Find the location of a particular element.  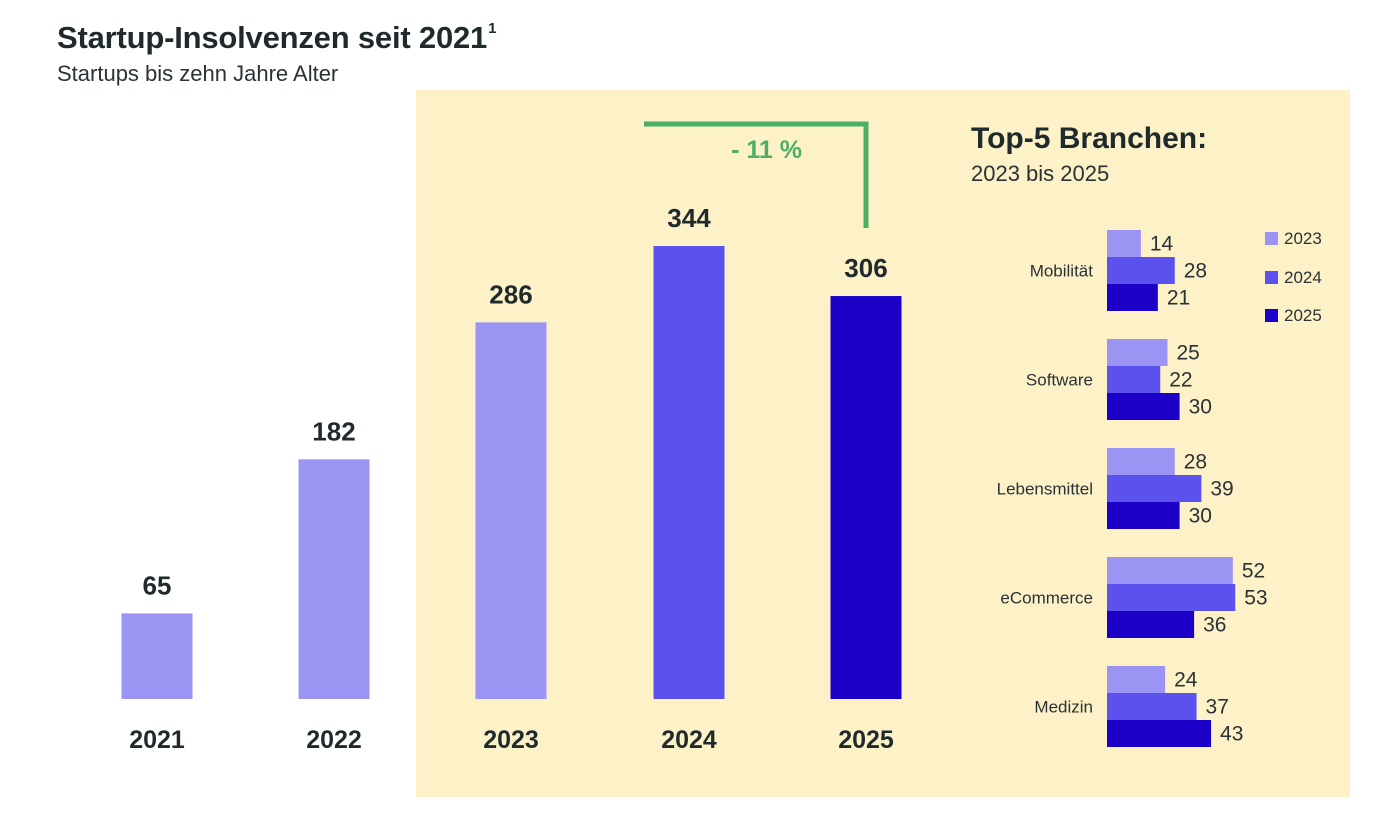

legend-swatch-2023 is located at coordinates (1271, 238).